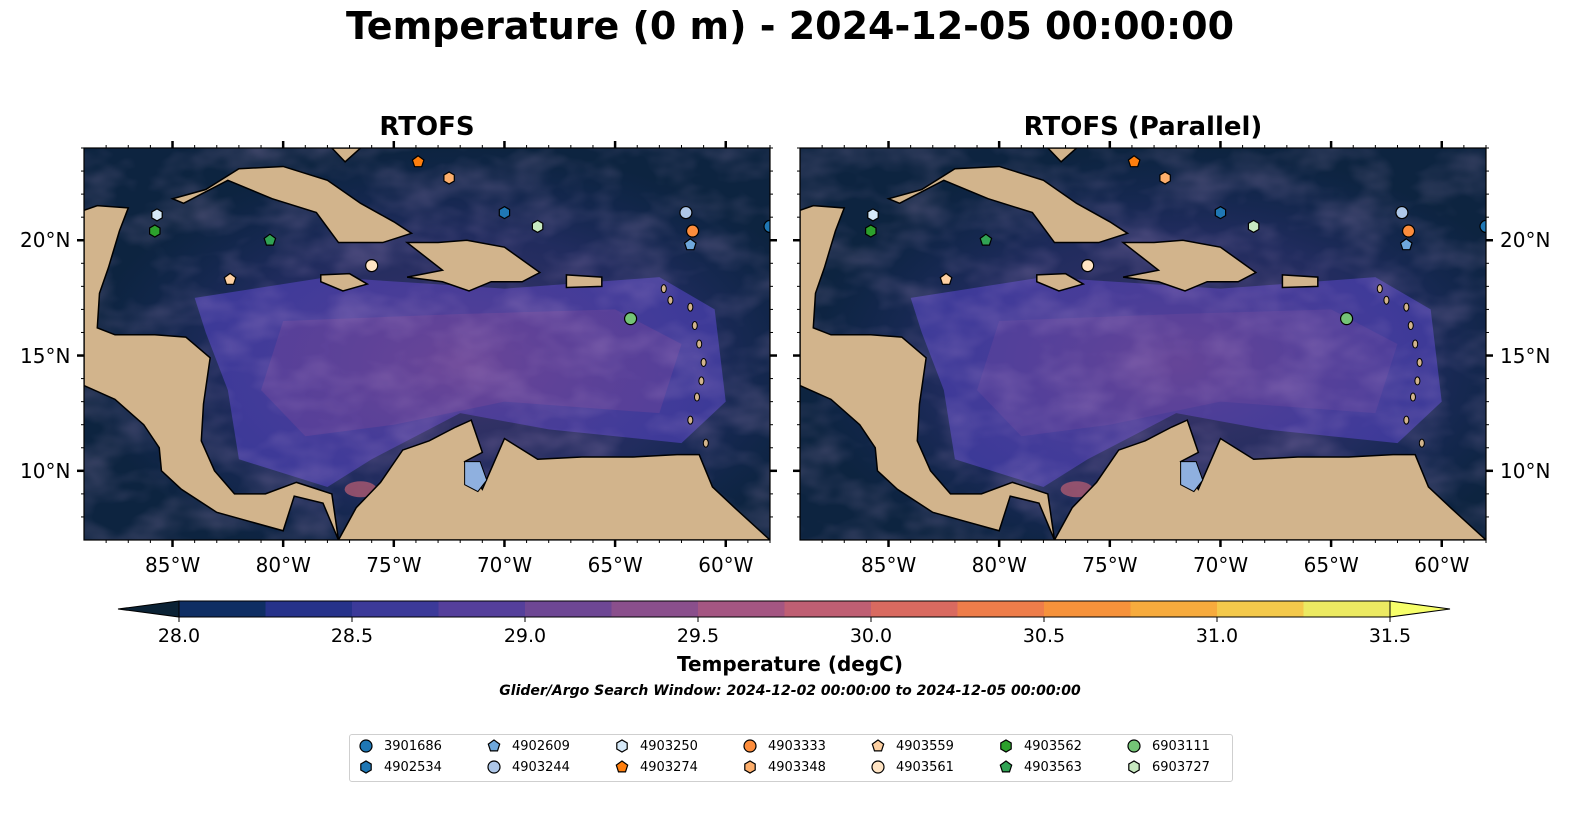 This screenshot has height=827, width=1580. I want to click on panel-title-rtofs-parallel: RTOFS (Parallel), so click(1143, 127).